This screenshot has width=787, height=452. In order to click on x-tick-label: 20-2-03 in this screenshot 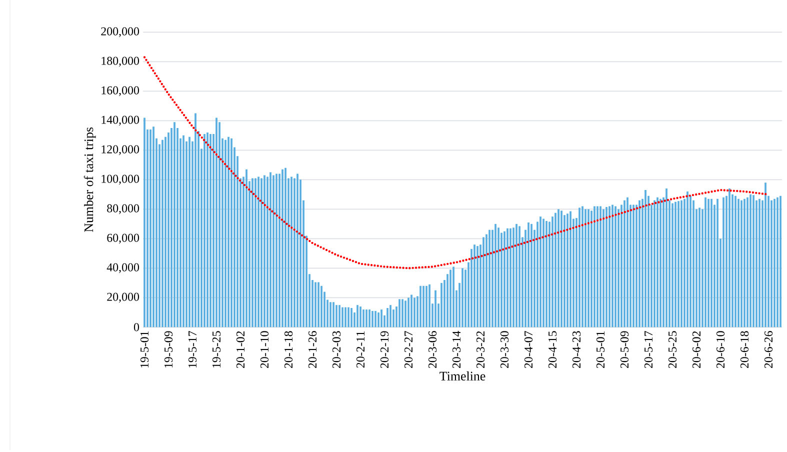, I will do `click(336, 349)`.